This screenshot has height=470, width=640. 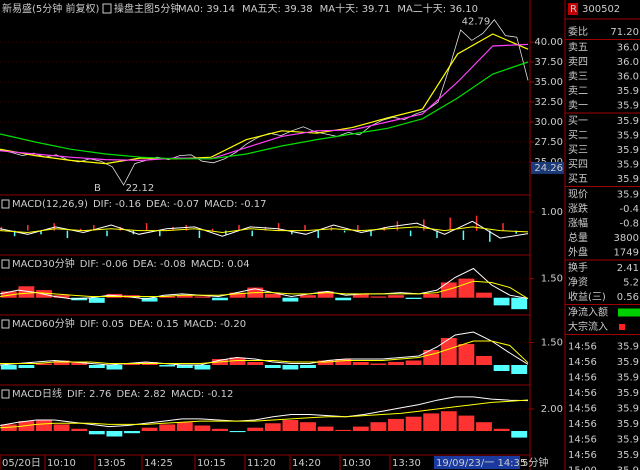 I want to click on legend-entry: MA0: 39.14, so click(x=206, y=9).